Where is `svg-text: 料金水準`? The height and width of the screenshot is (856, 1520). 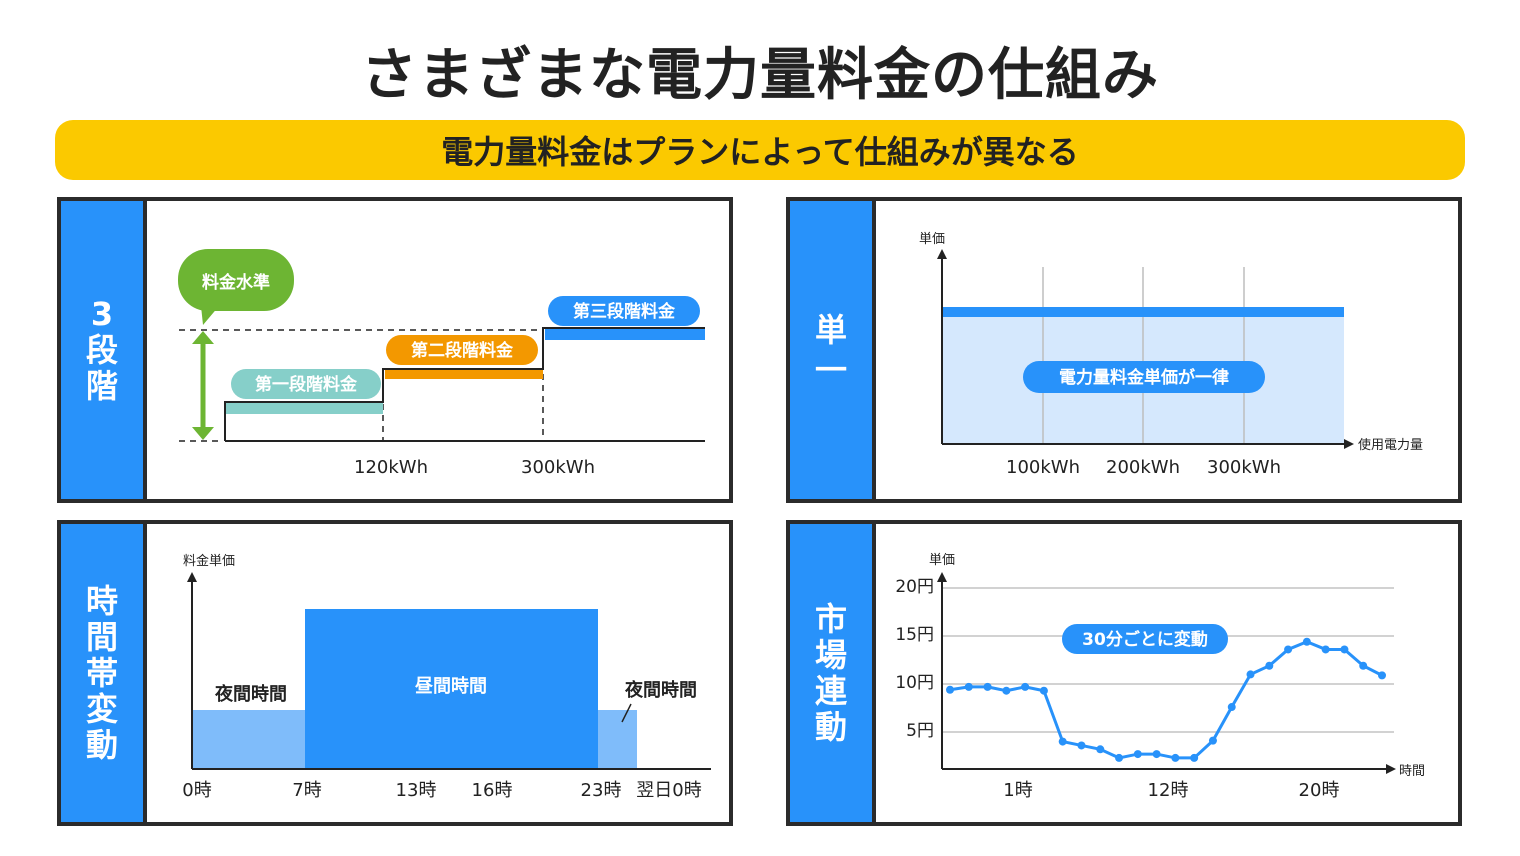
svg-text: 料金水準 is located at coordinates (236, 282).